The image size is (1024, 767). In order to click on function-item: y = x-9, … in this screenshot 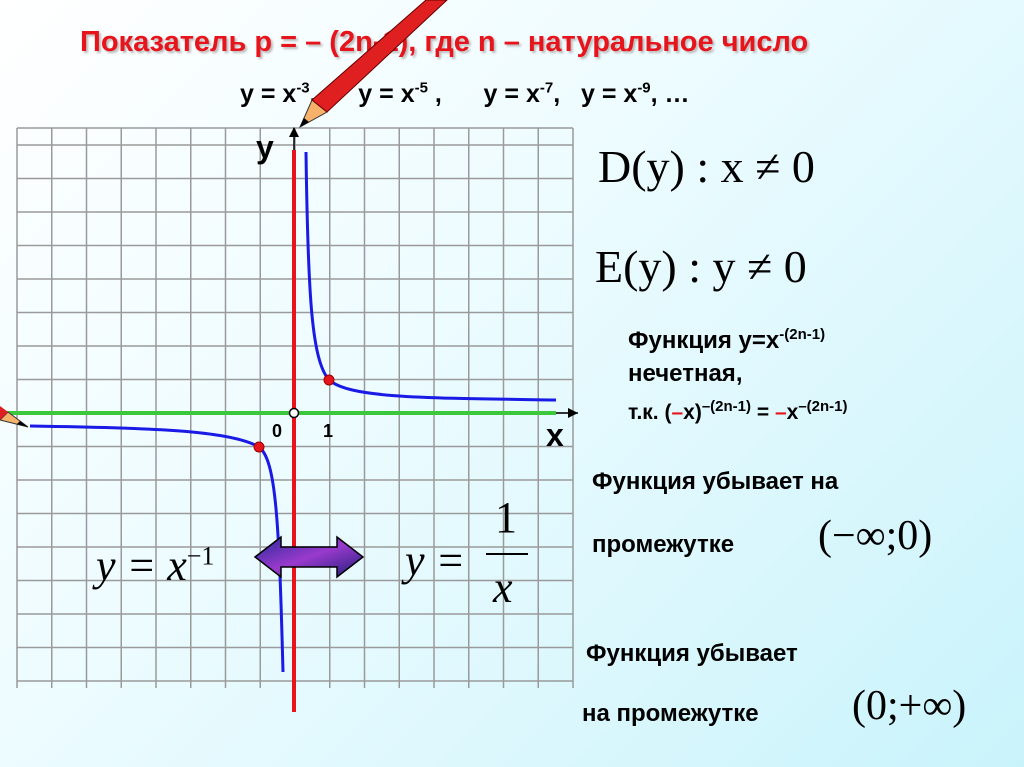, I will do `click(635, 94)`.